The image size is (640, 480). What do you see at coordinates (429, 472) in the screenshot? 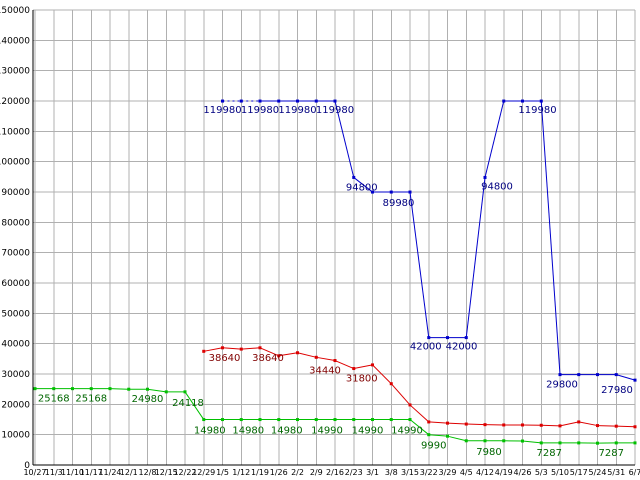
I see `x-tick-label: 3/22` at bounding box center [429, 472].